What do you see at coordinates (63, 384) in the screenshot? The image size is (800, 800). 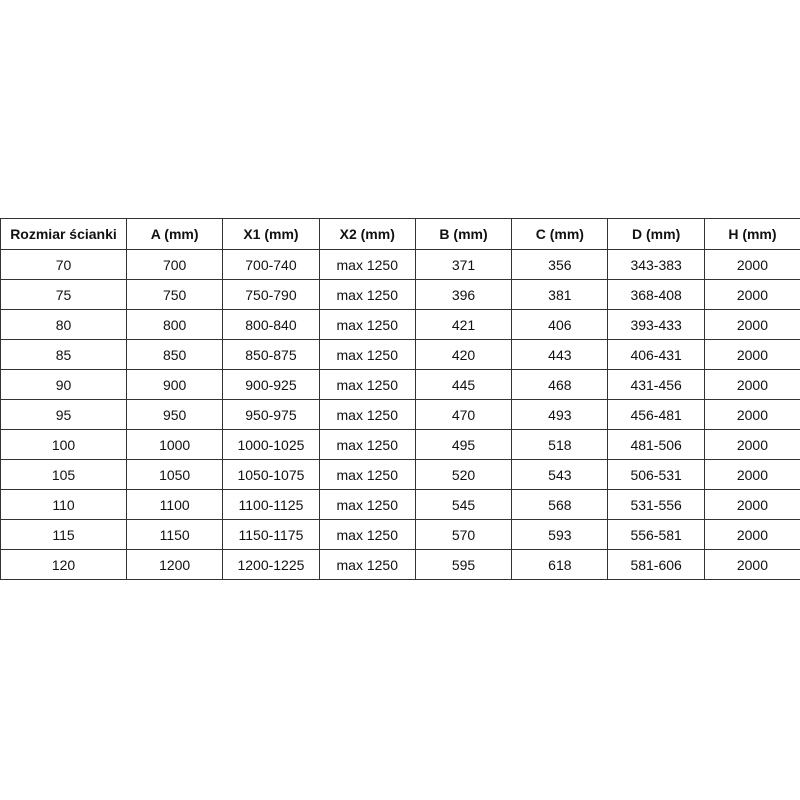 I see `table-cell: 90` at bounding box center [63, 384].